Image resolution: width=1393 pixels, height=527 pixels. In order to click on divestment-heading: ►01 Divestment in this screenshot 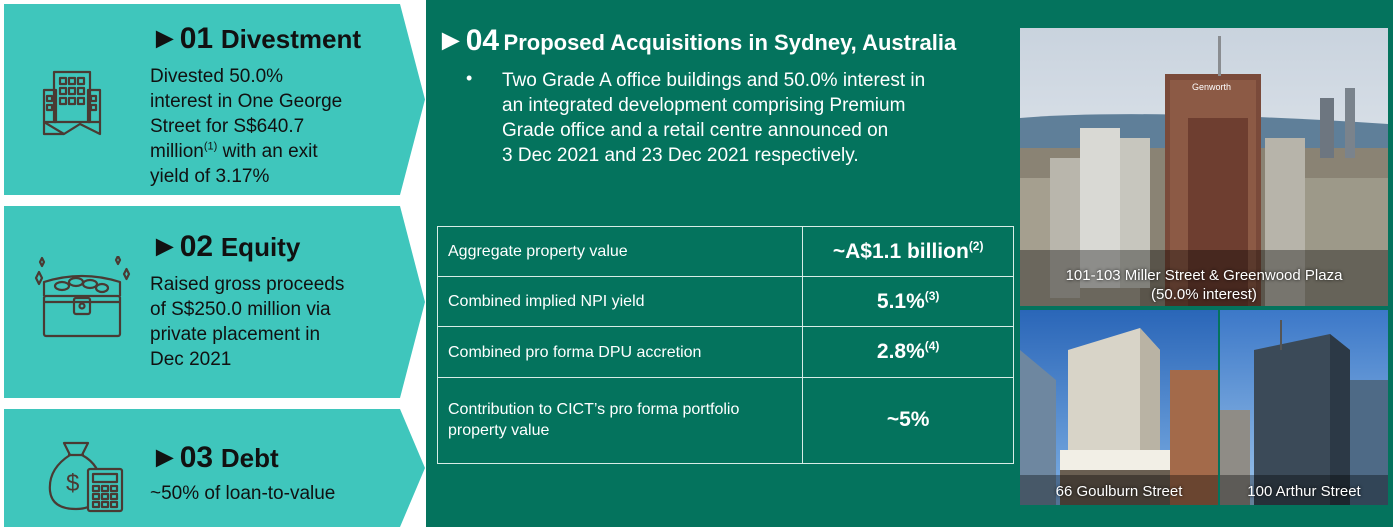, I will do `click(255, 39)`.